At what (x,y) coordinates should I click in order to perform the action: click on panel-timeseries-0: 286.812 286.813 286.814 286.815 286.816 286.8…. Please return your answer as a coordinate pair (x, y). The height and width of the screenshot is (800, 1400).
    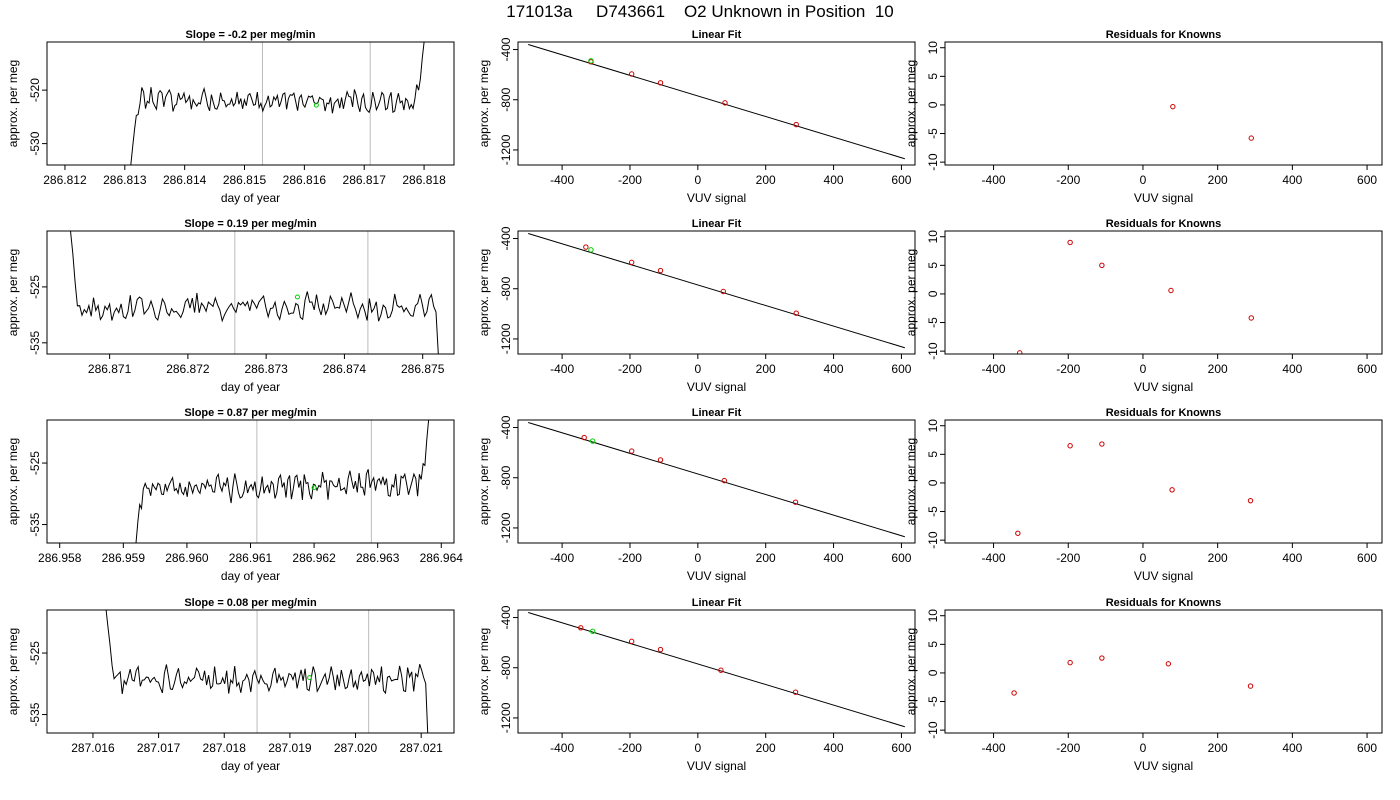
    Looking at the image, I should click on (230, 117).